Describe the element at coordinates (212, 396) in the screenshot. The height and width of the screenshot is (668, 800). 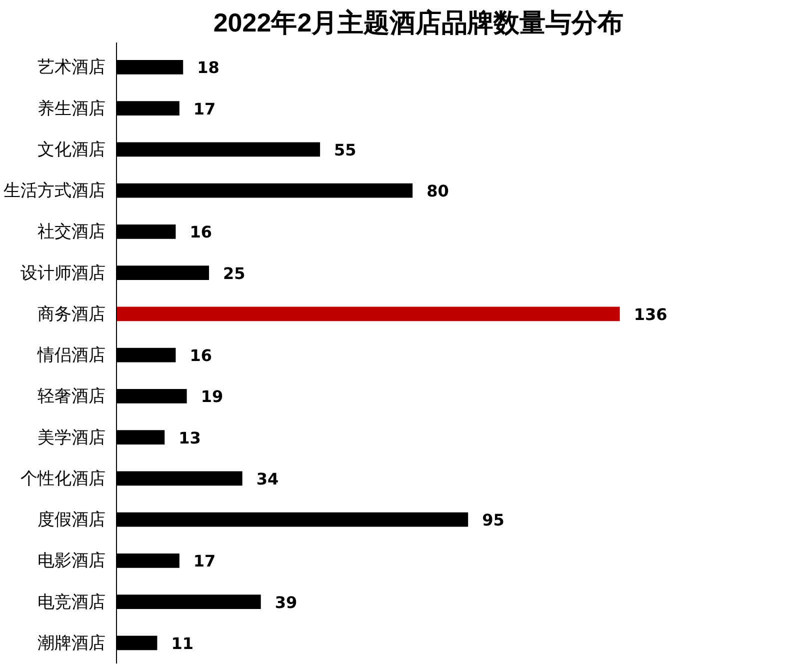
I see `data-label: 19` at that location.